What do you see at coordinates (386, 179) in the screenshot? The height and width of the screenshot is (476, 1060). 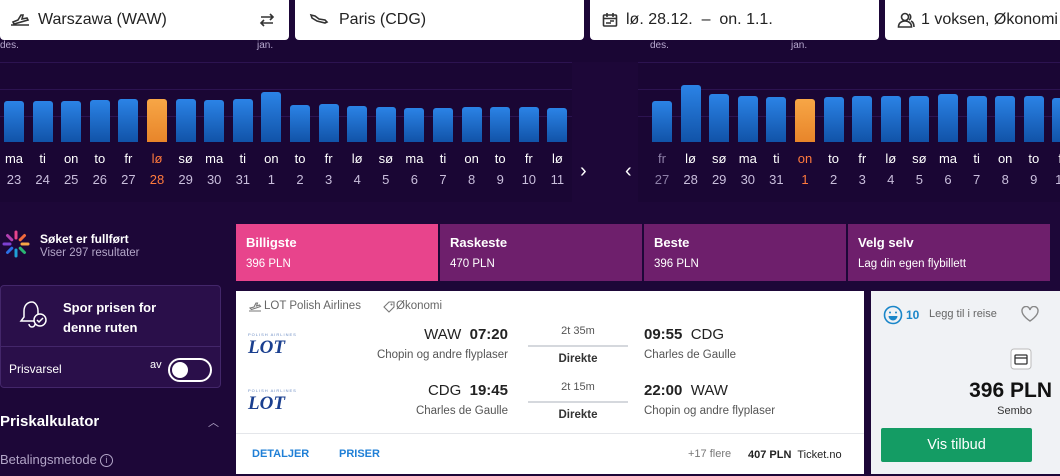 I see `outbound-day-number: 5` at bounding box center [386, 179].